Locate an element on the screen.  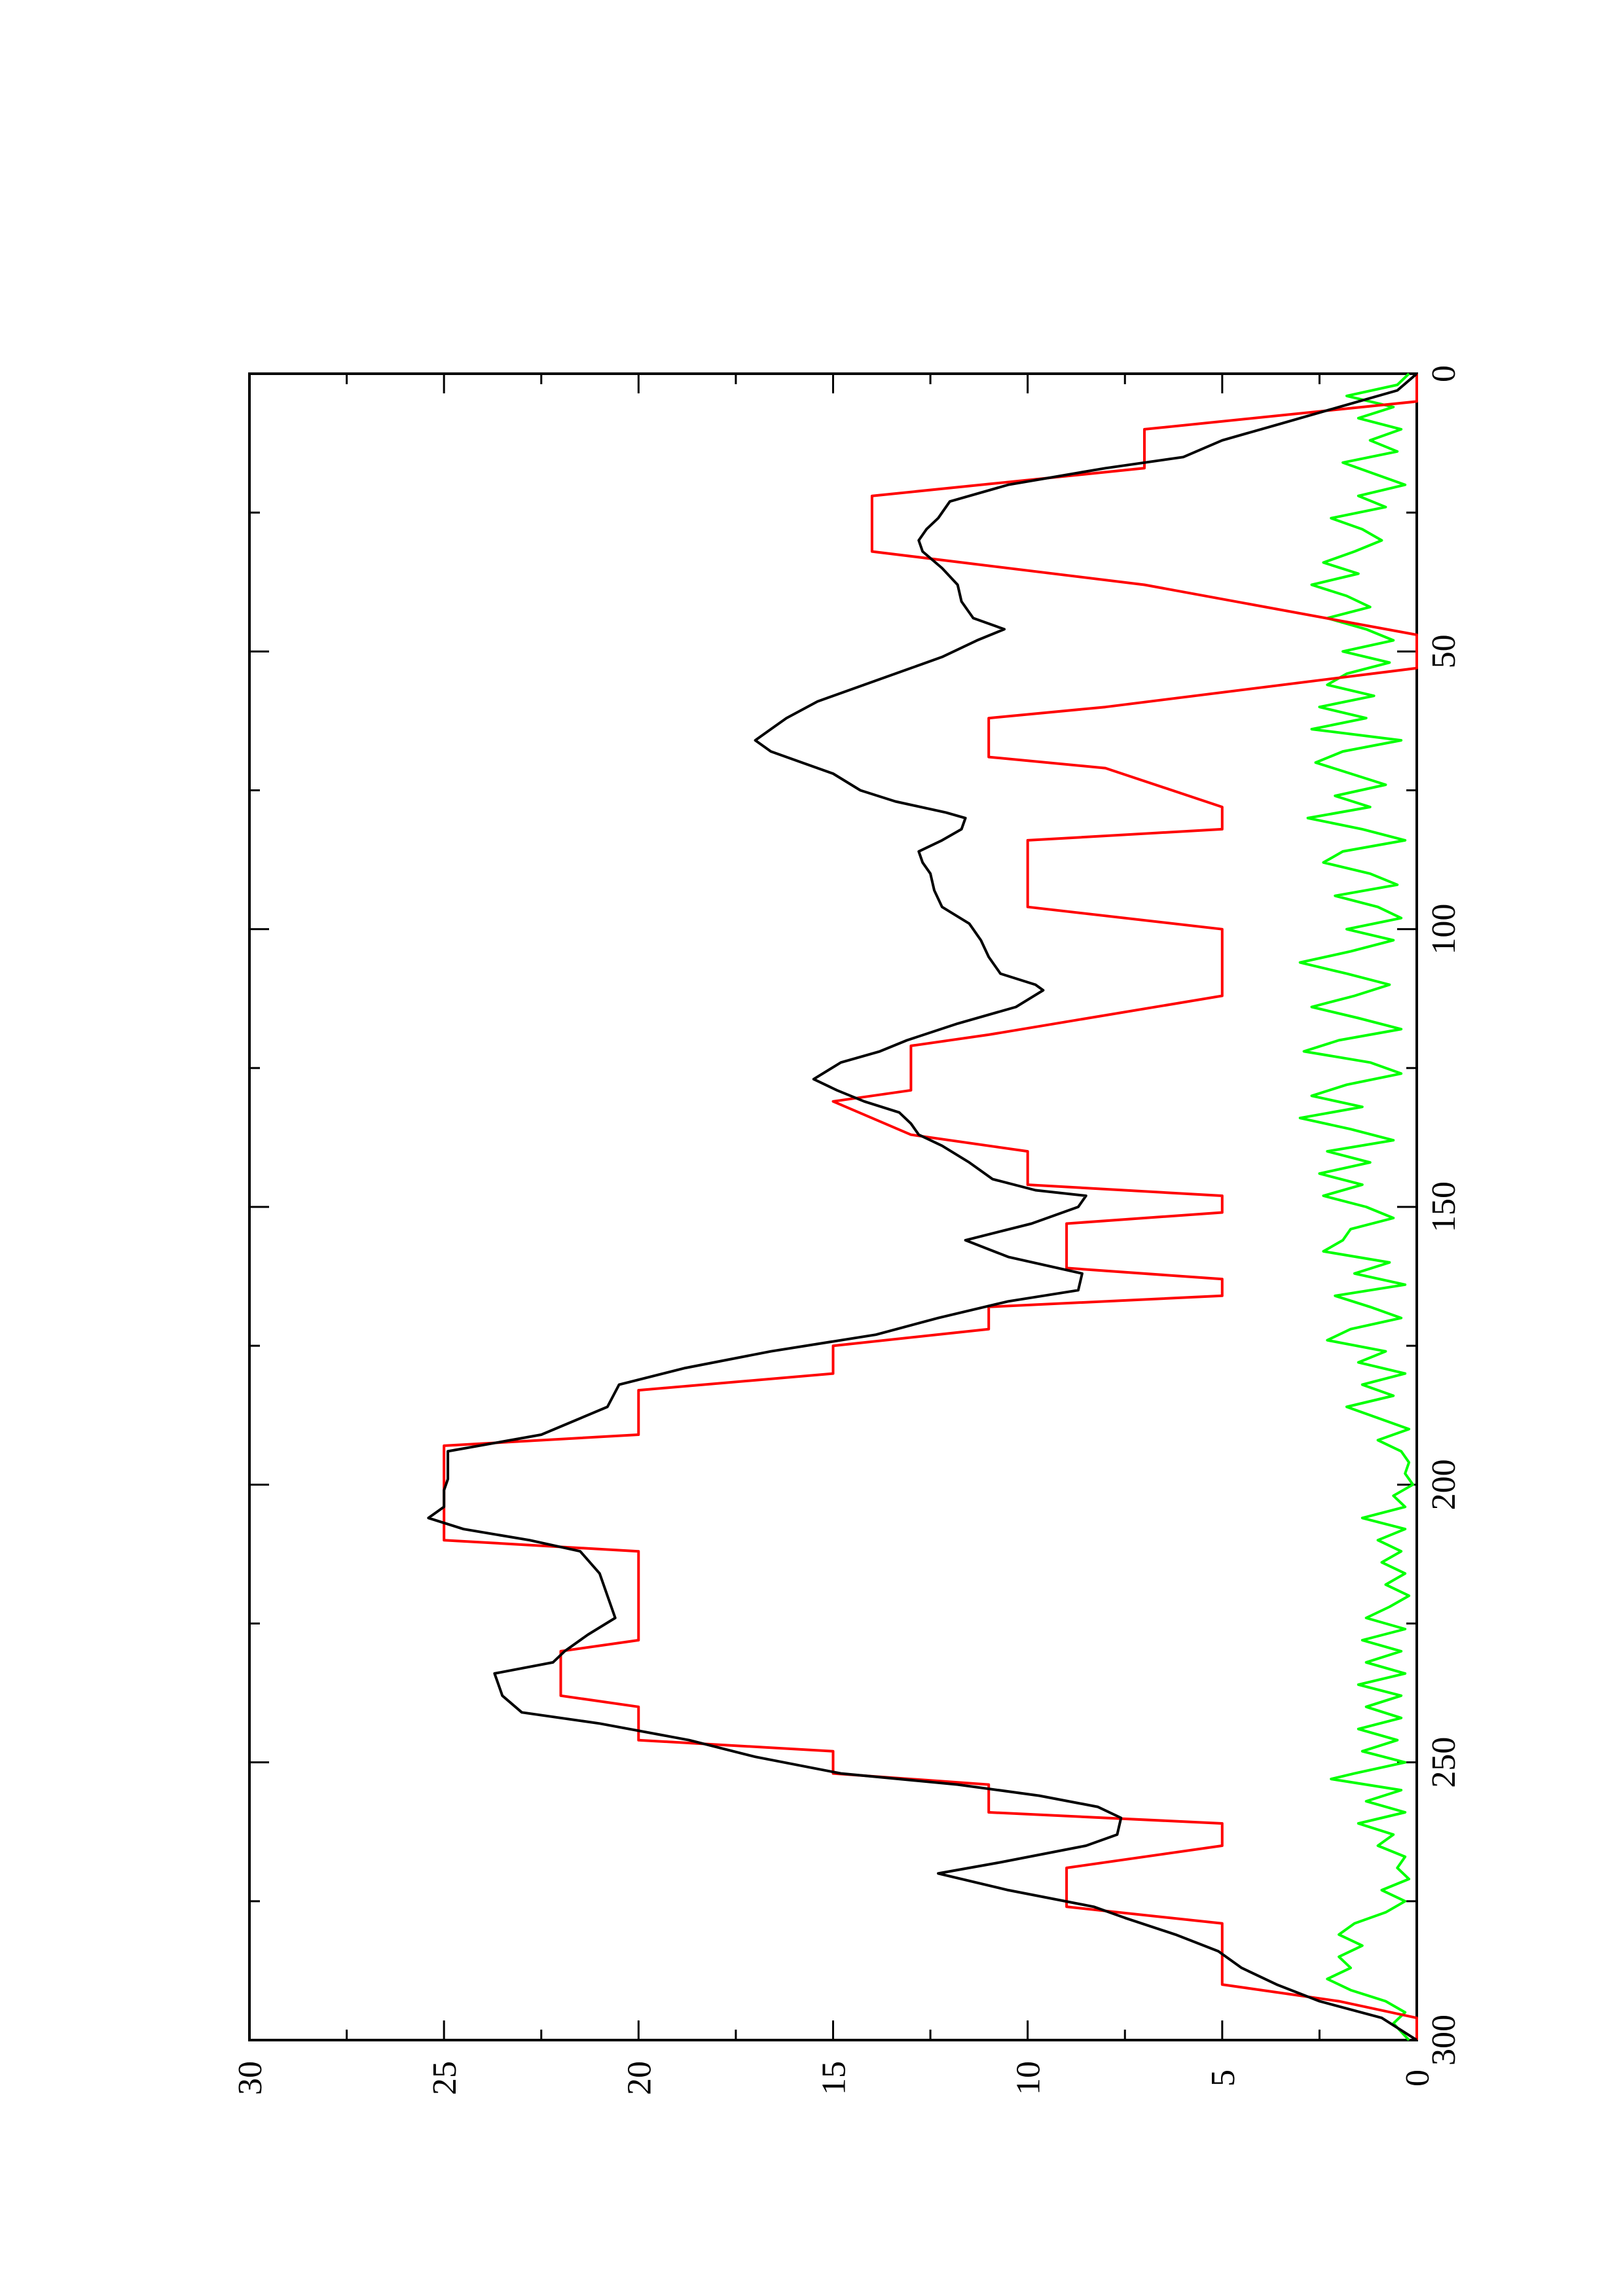
y-tick-label: 25 is located at coordinates (445, 2078).